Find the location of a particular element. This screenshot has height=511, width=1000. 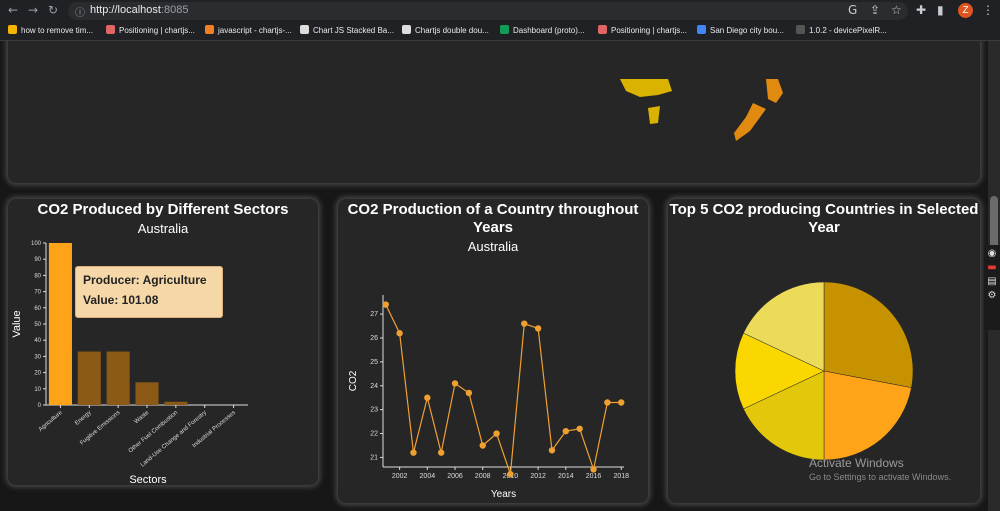

extensions-icon: ✚ is located at coordinates (921, 10).